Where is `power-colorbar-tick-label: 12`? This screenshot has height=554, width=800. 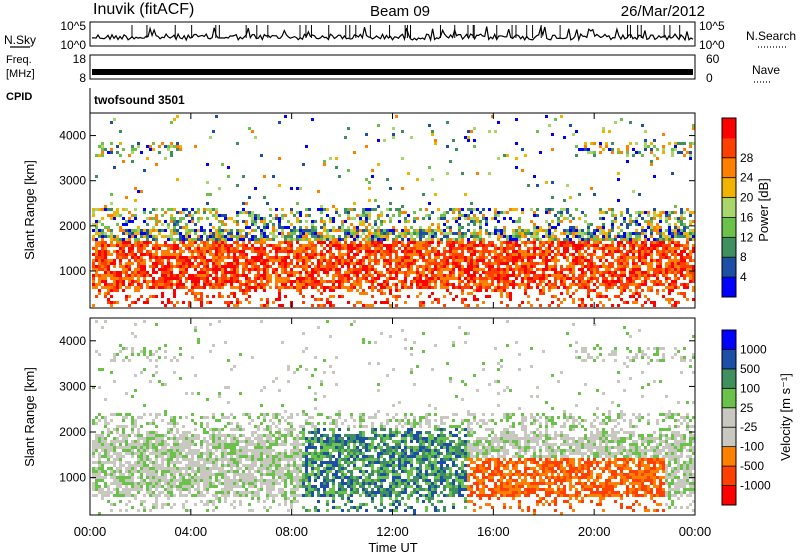 power-colorbar-tick-label: 12 is located at coordinates (747, 237).